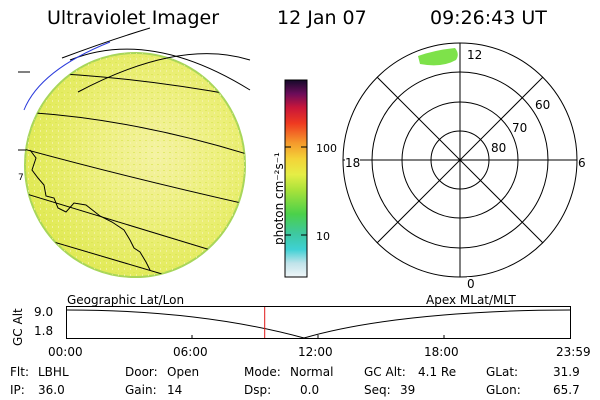 This screenshot has width=600, height=400. Describe the element at coordinates (573, 352) in the screenshot. I see `time-tick-2359: 23:59` at that location.